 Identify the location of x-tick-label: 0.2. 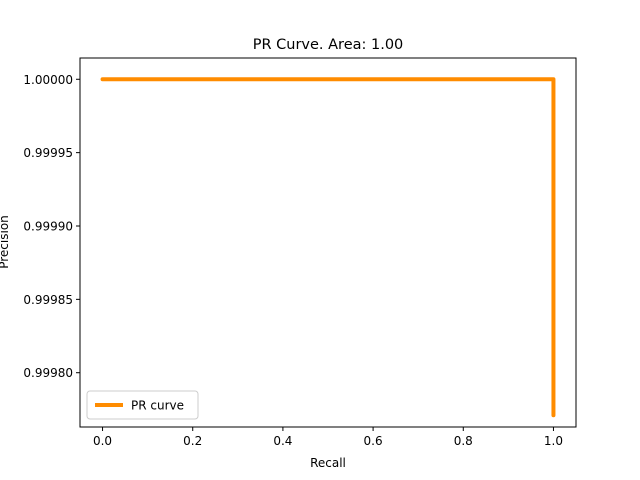
(192, 441).